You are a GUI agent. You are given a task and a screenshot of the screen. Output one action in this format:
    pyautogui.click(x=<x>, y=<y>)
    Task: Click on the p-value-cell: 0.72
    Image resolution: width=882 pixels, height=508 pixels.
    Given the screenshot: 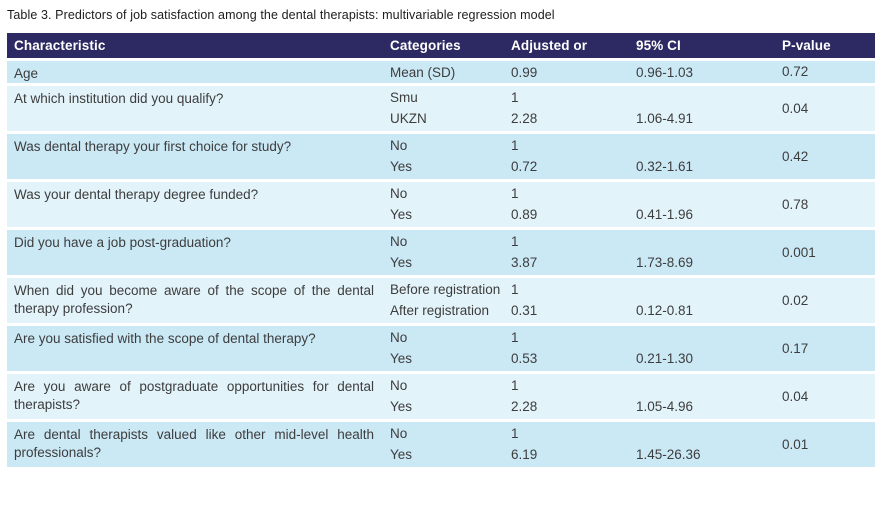 What is the action you would take?
    pyautogui.click(x=825, y=70)
    